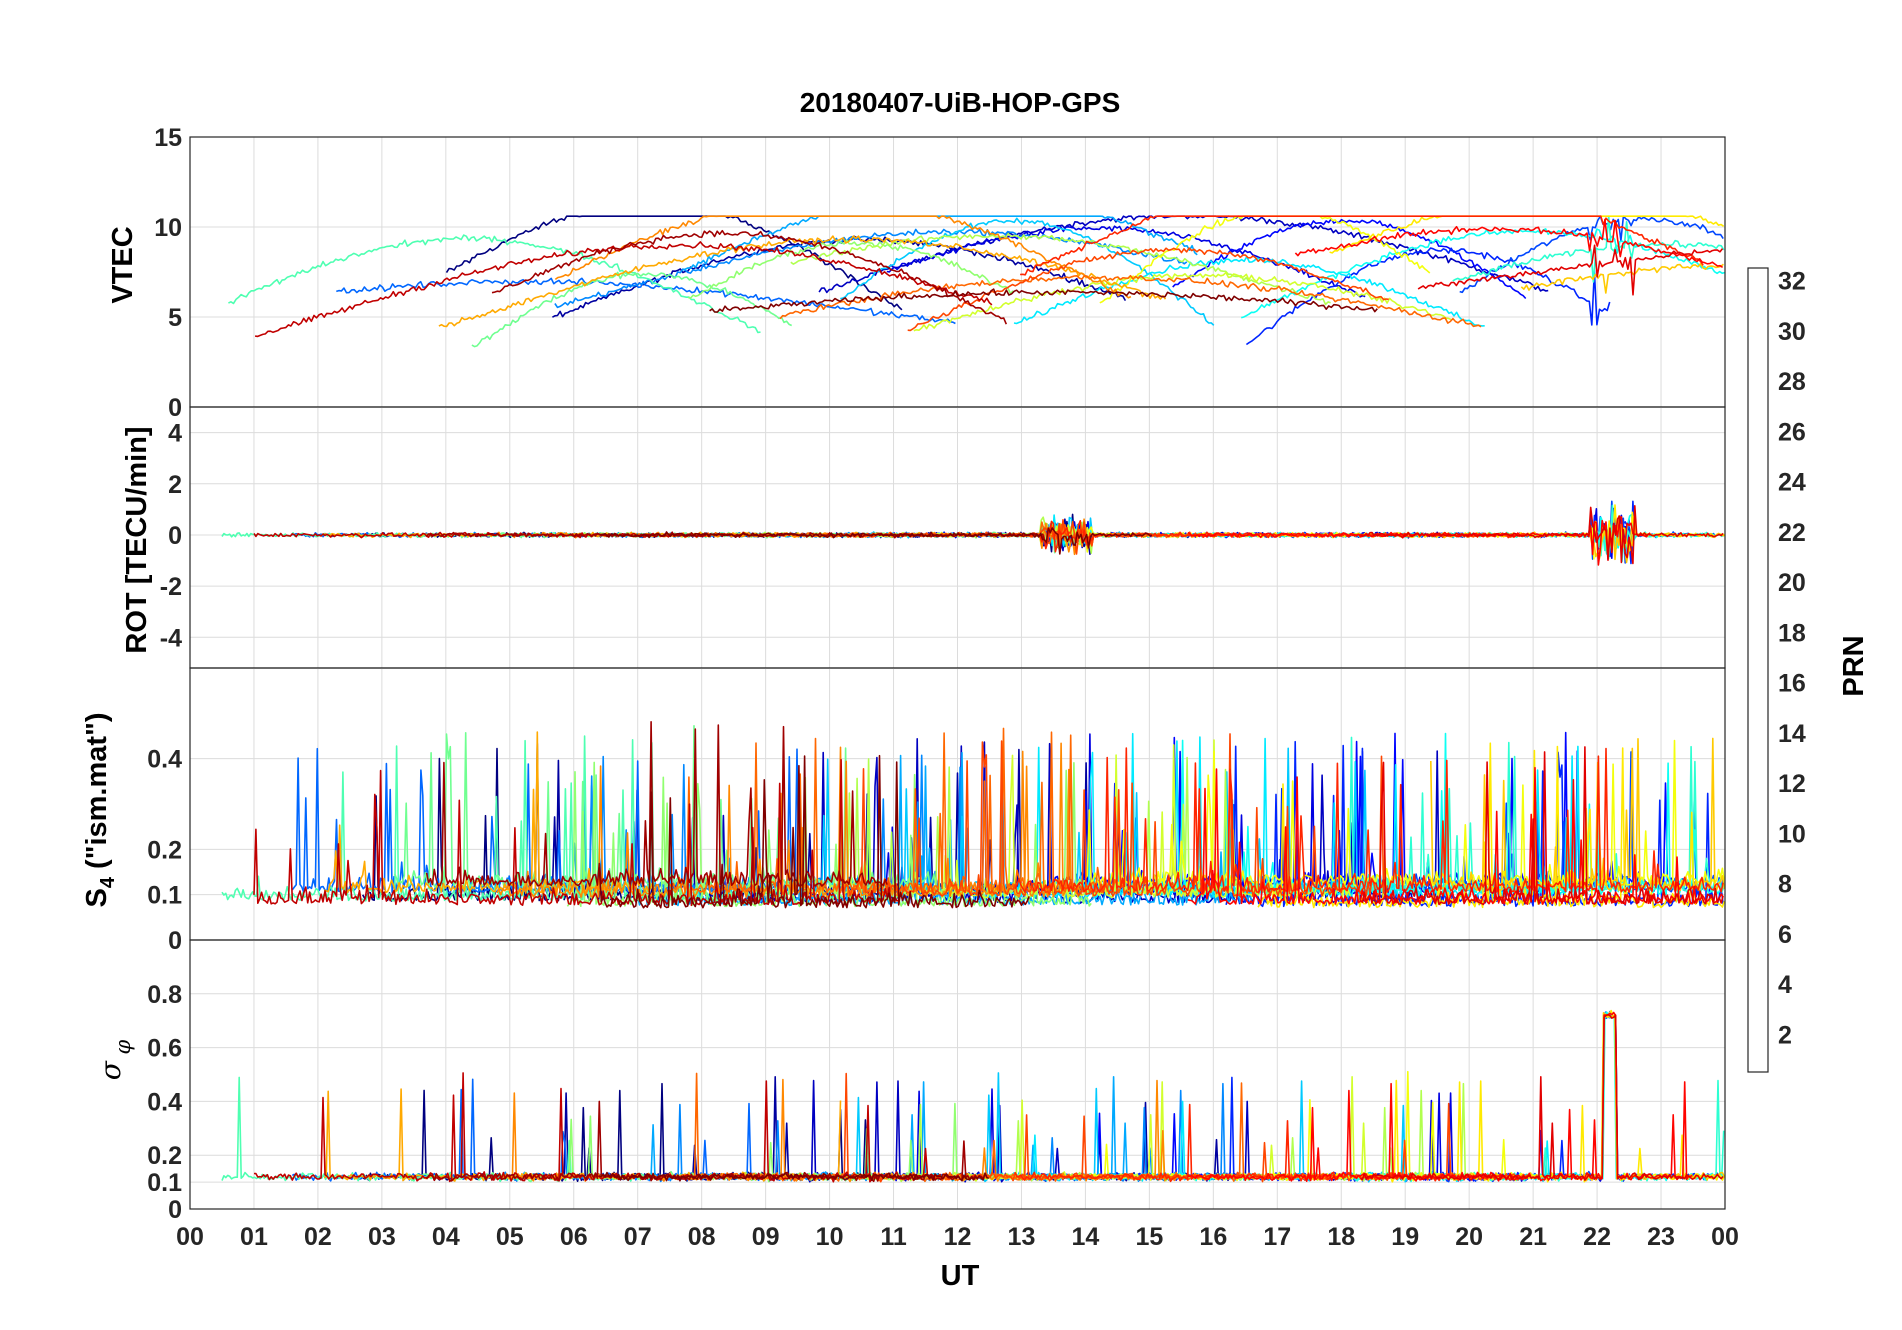  Describe the element at coordinates (175, 318) in the screenshot. I see `y-tick-label: 5` at that location.